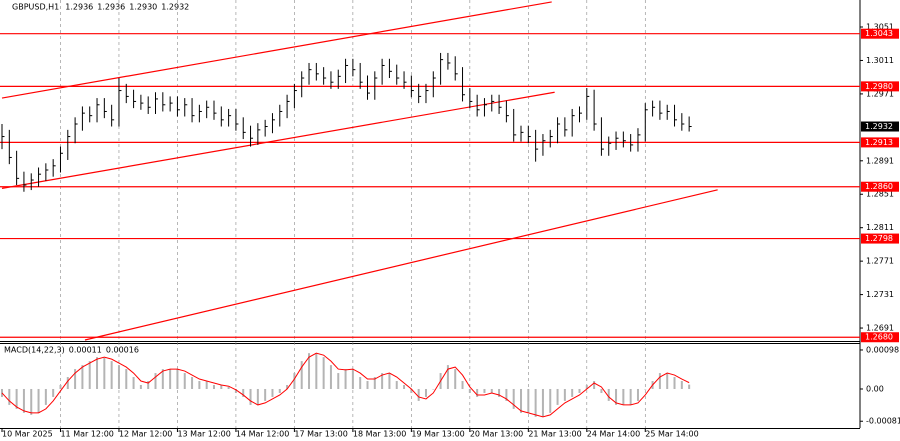 This screenshot has height=441, width=900. Describe the element at coordinates (85, 350) in the screenshot. I see `quote-value: 0.00011` at that location.